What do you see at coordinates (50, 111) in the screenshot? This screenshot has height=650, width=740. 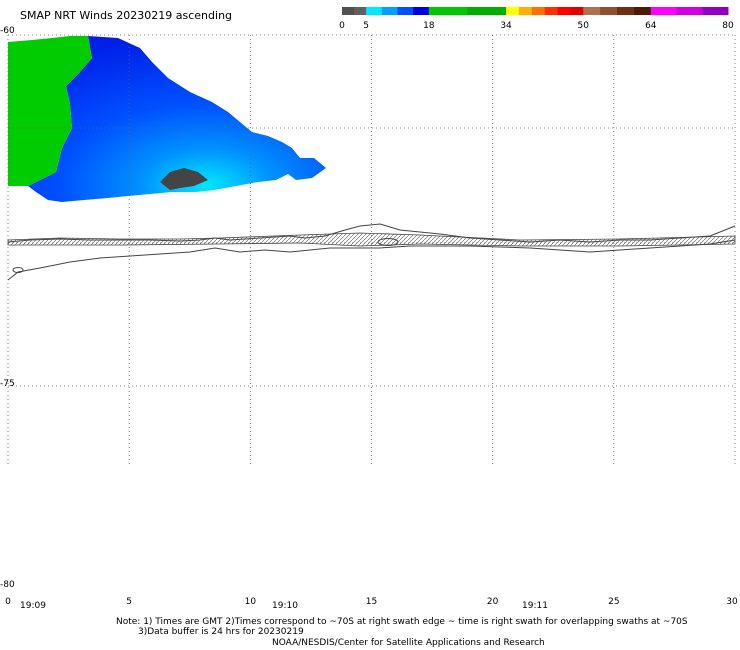 I see `wind-green-region` at bounding box center [50, 111].